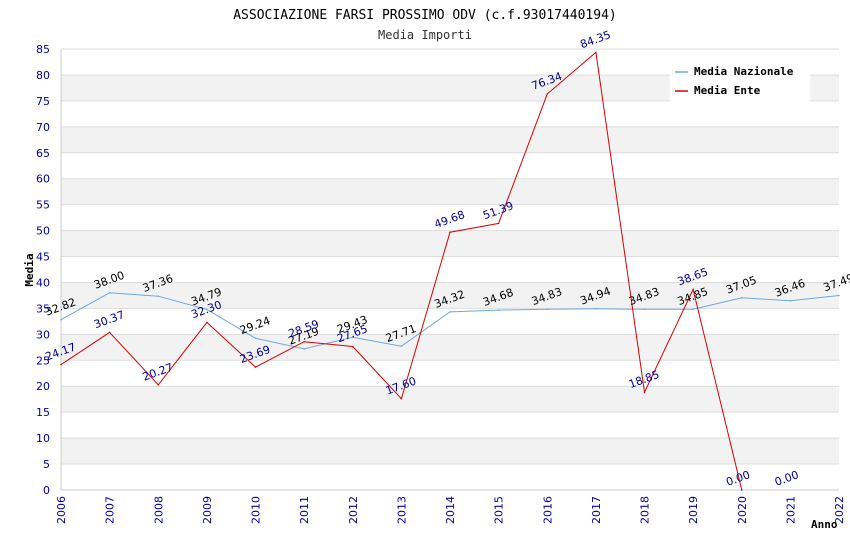 The height and width of the screenshot is (550, 850). Describe the element at coordinates (46, 464) in the screenshot. I see `y-tick-label: 5` at that location.